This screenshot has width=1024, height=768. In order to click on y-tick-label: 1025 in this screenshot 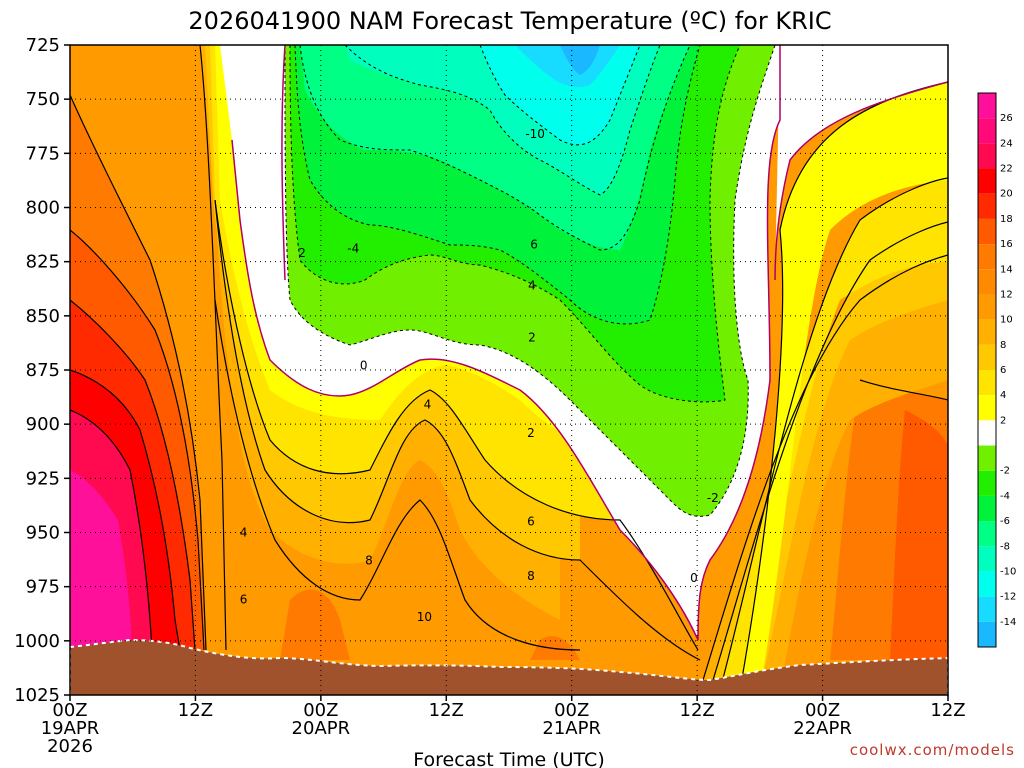, I will do `click(37, 695)`.